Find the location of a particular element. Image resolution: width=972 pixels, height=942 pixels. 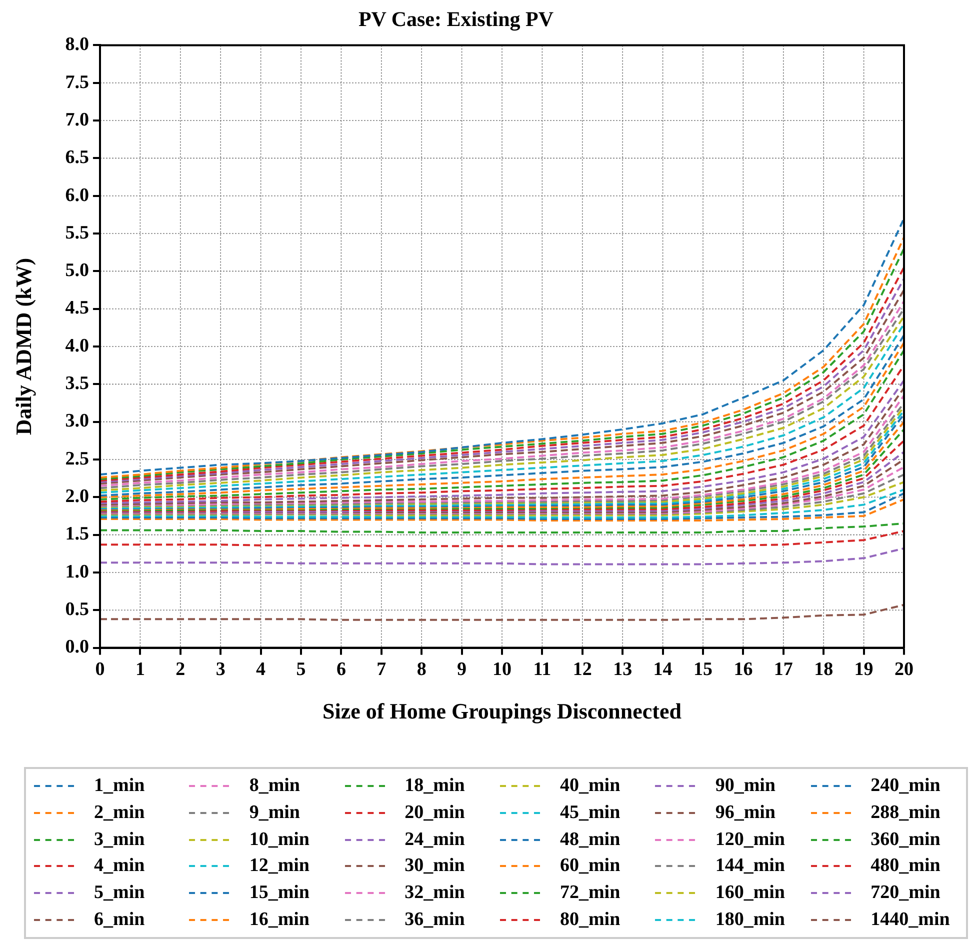

legend-label: 90_min is located at coordinates (745, 786).